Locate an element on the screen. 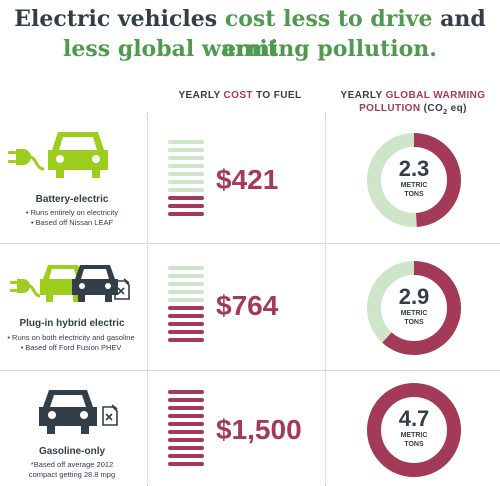 The height and width of the screenshot is (486, 500). pollution-donut-label: 2.3 METRIC TONS is located at coordinates (414, 178).